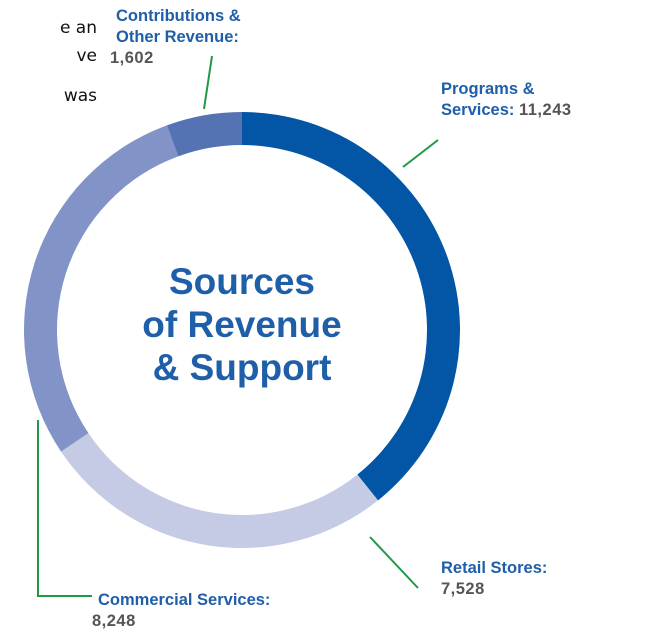 This screenshot has width=650, height=636. I want to click on data-label: Commercial Services: 8,248, so click(210, 611).